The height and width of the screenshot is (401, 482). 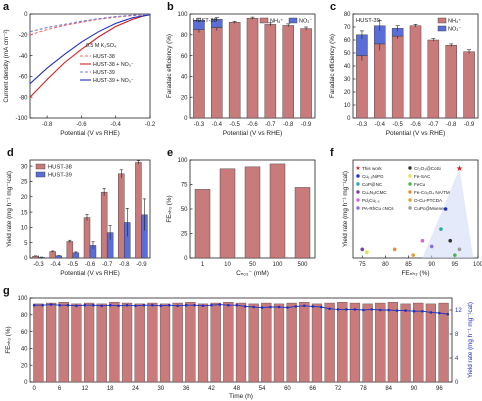 What do you see at coordinates (60, 389) in the screenshot?
I see `panel-g-xtick-label: 6` at bounding box center [60, 389].